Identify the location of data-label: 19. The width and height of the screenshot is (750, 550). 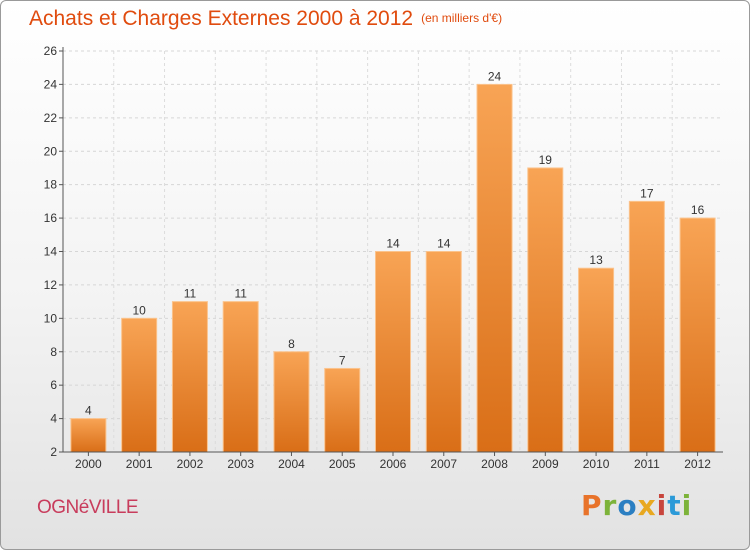
(546, 160).